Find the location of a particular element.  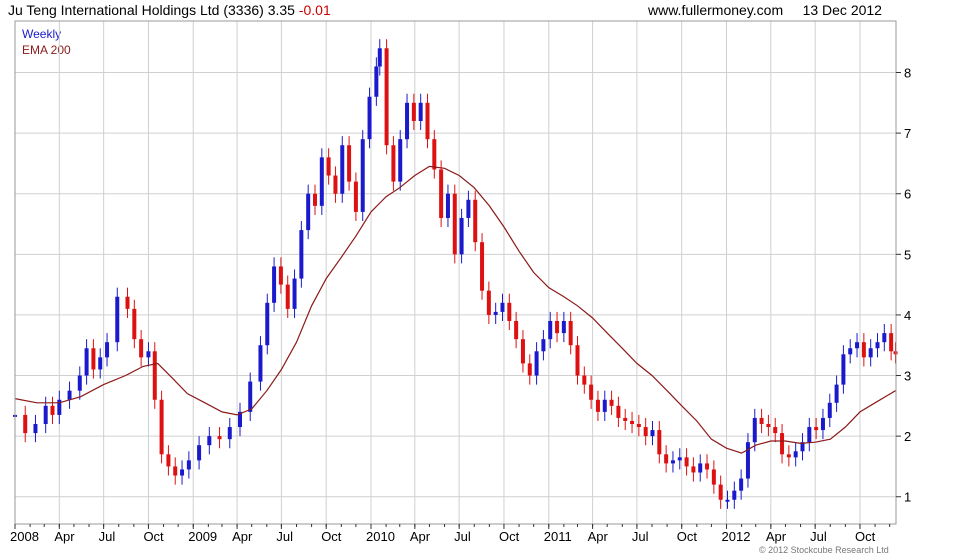

website-link: www.fullermoney.com is located at coordinates (716, 10).